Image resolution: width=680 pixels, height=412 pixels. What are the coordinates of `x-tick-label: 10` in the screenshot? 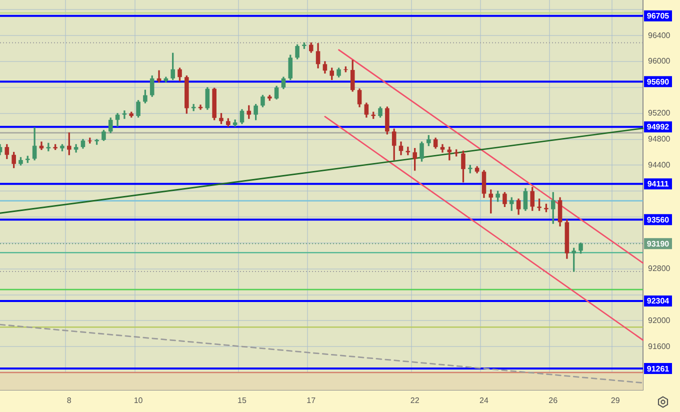 It's located at (139, 401).